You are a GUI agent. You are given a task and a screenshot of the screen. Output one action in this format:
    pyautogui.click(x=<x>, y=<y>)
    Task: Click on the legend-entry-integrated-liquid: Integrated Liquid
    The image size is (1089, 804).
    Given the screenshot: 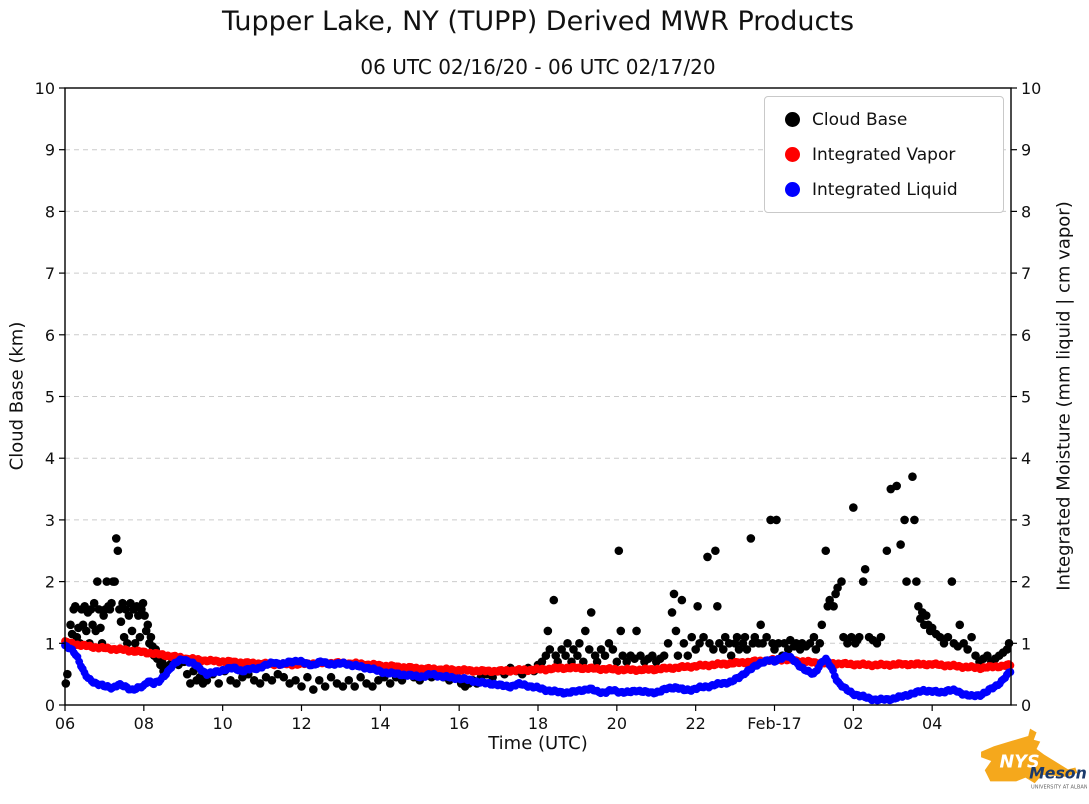 What is the action you would take?
    pyautogui.click(x=884, y=189)
    